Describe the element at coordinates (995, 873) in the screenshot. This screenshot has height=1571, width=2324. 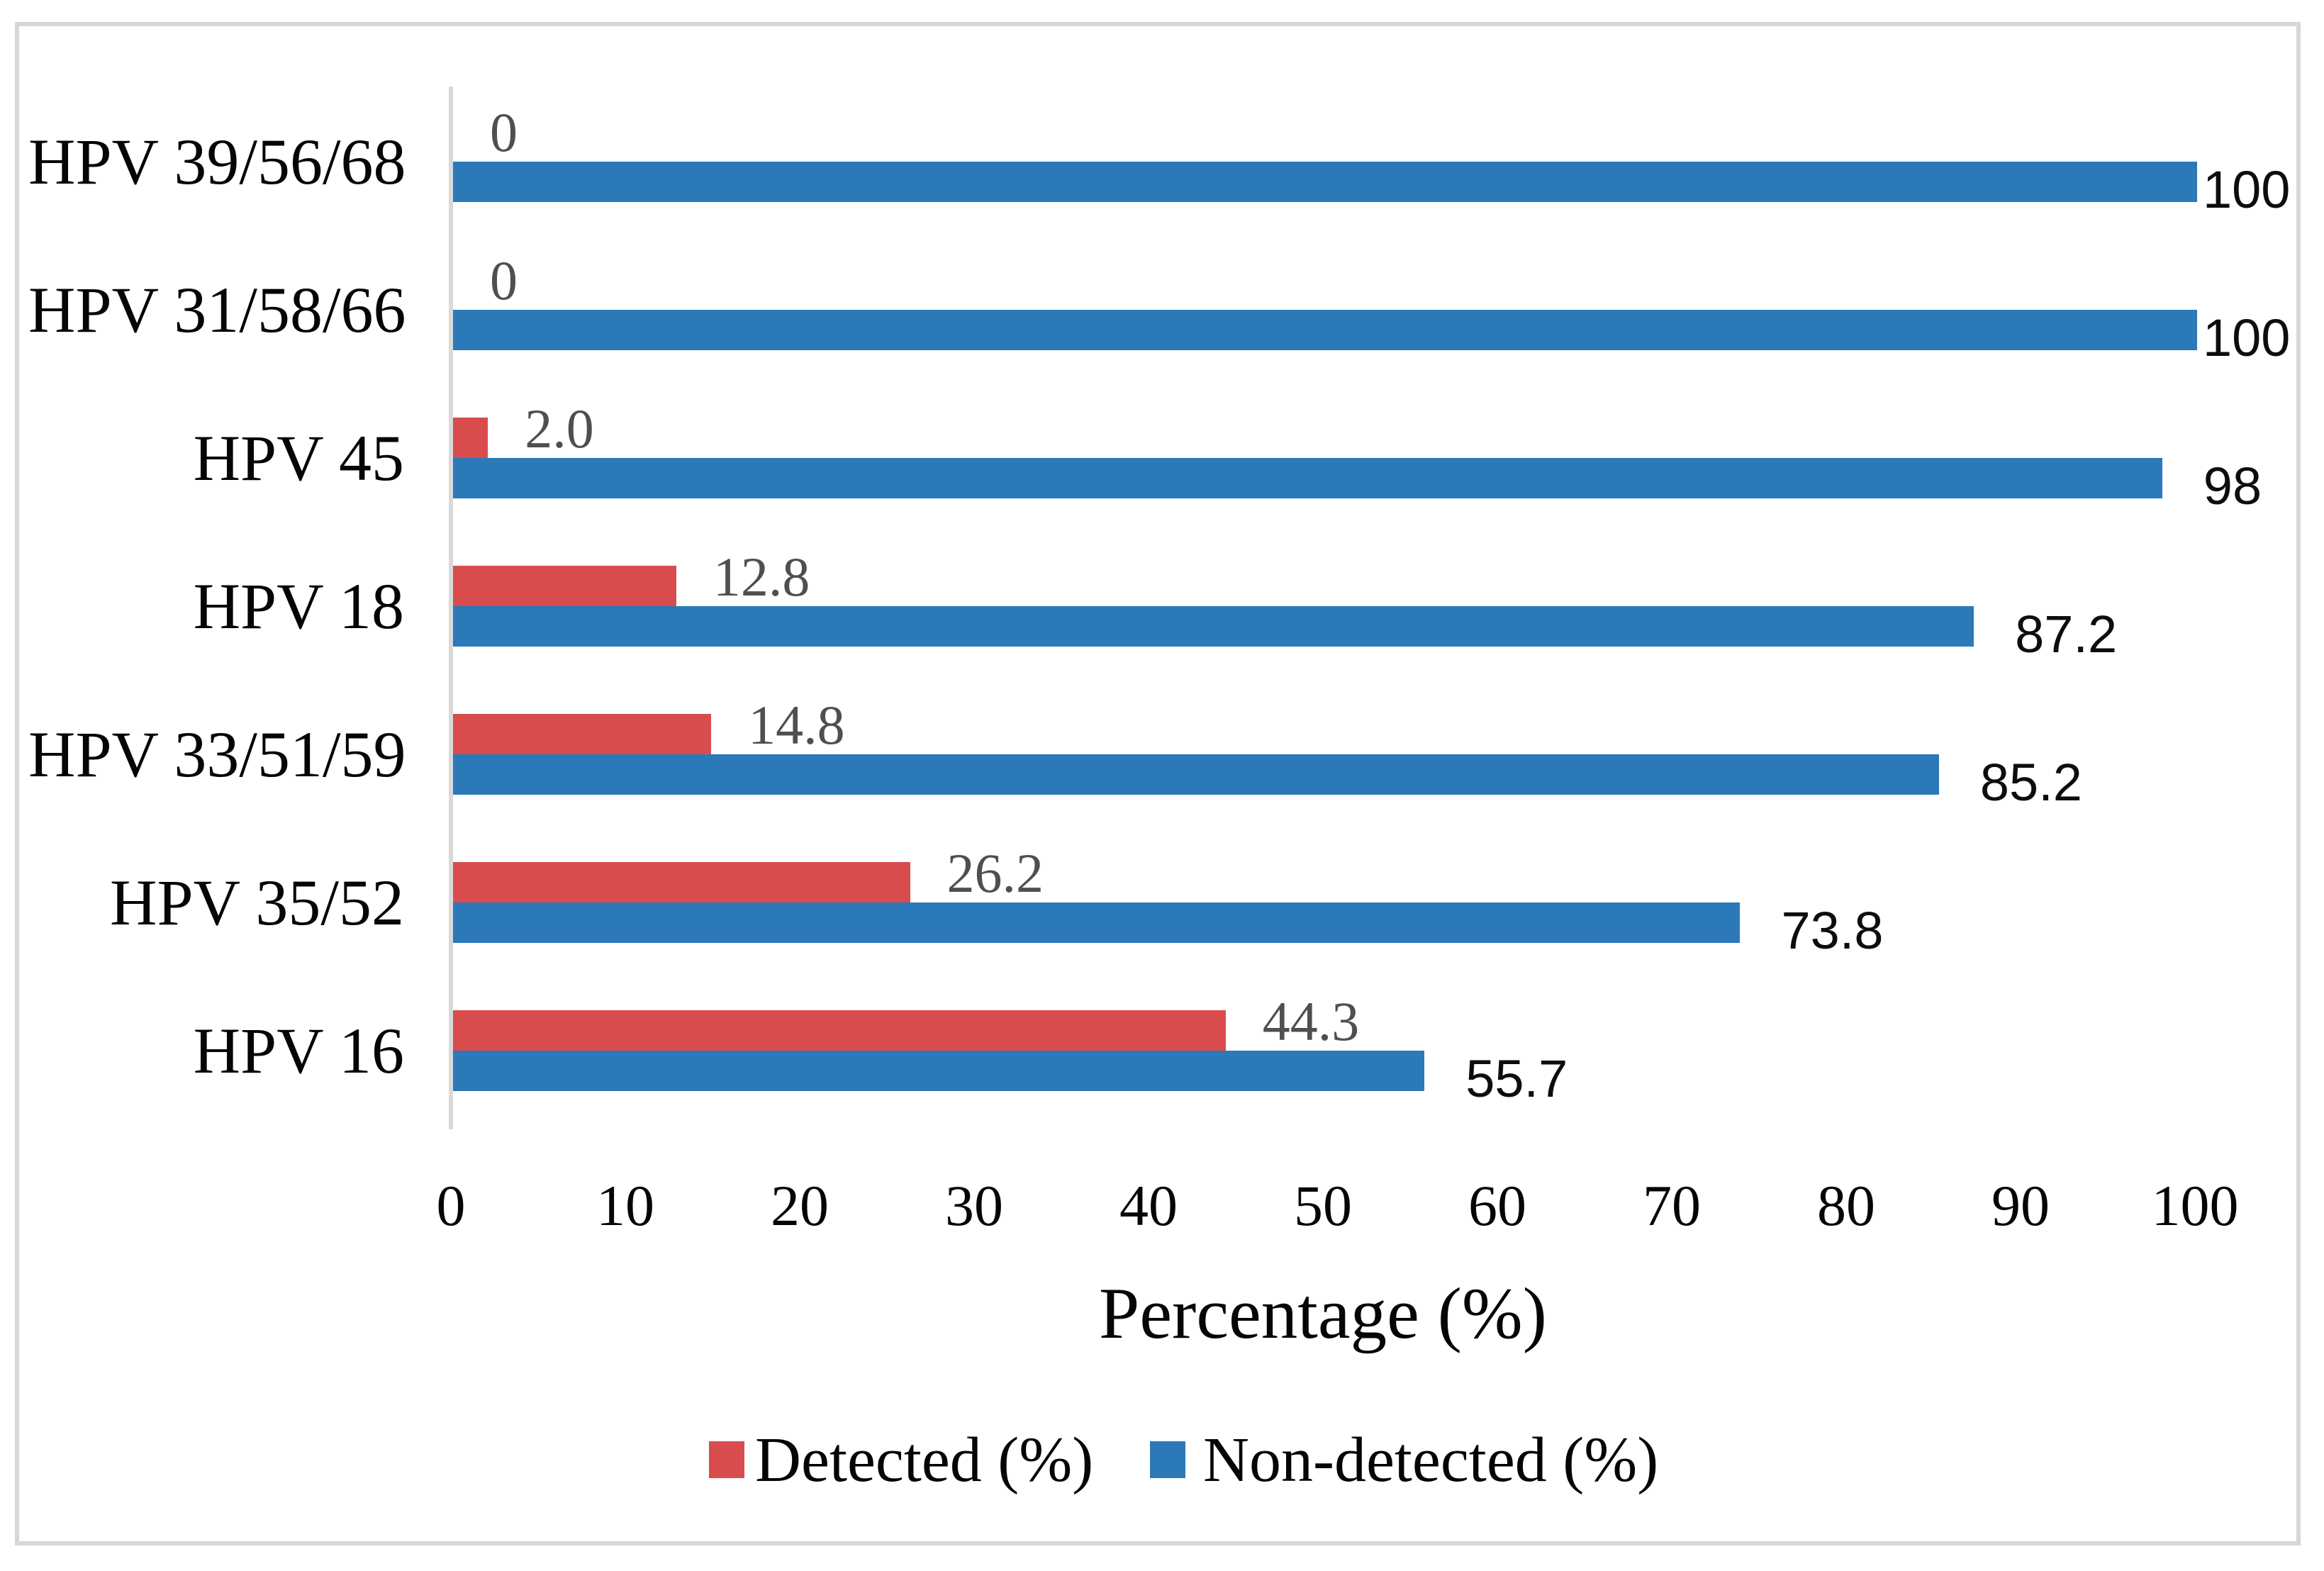
I see `value-label-detected: 26.2` at that location.